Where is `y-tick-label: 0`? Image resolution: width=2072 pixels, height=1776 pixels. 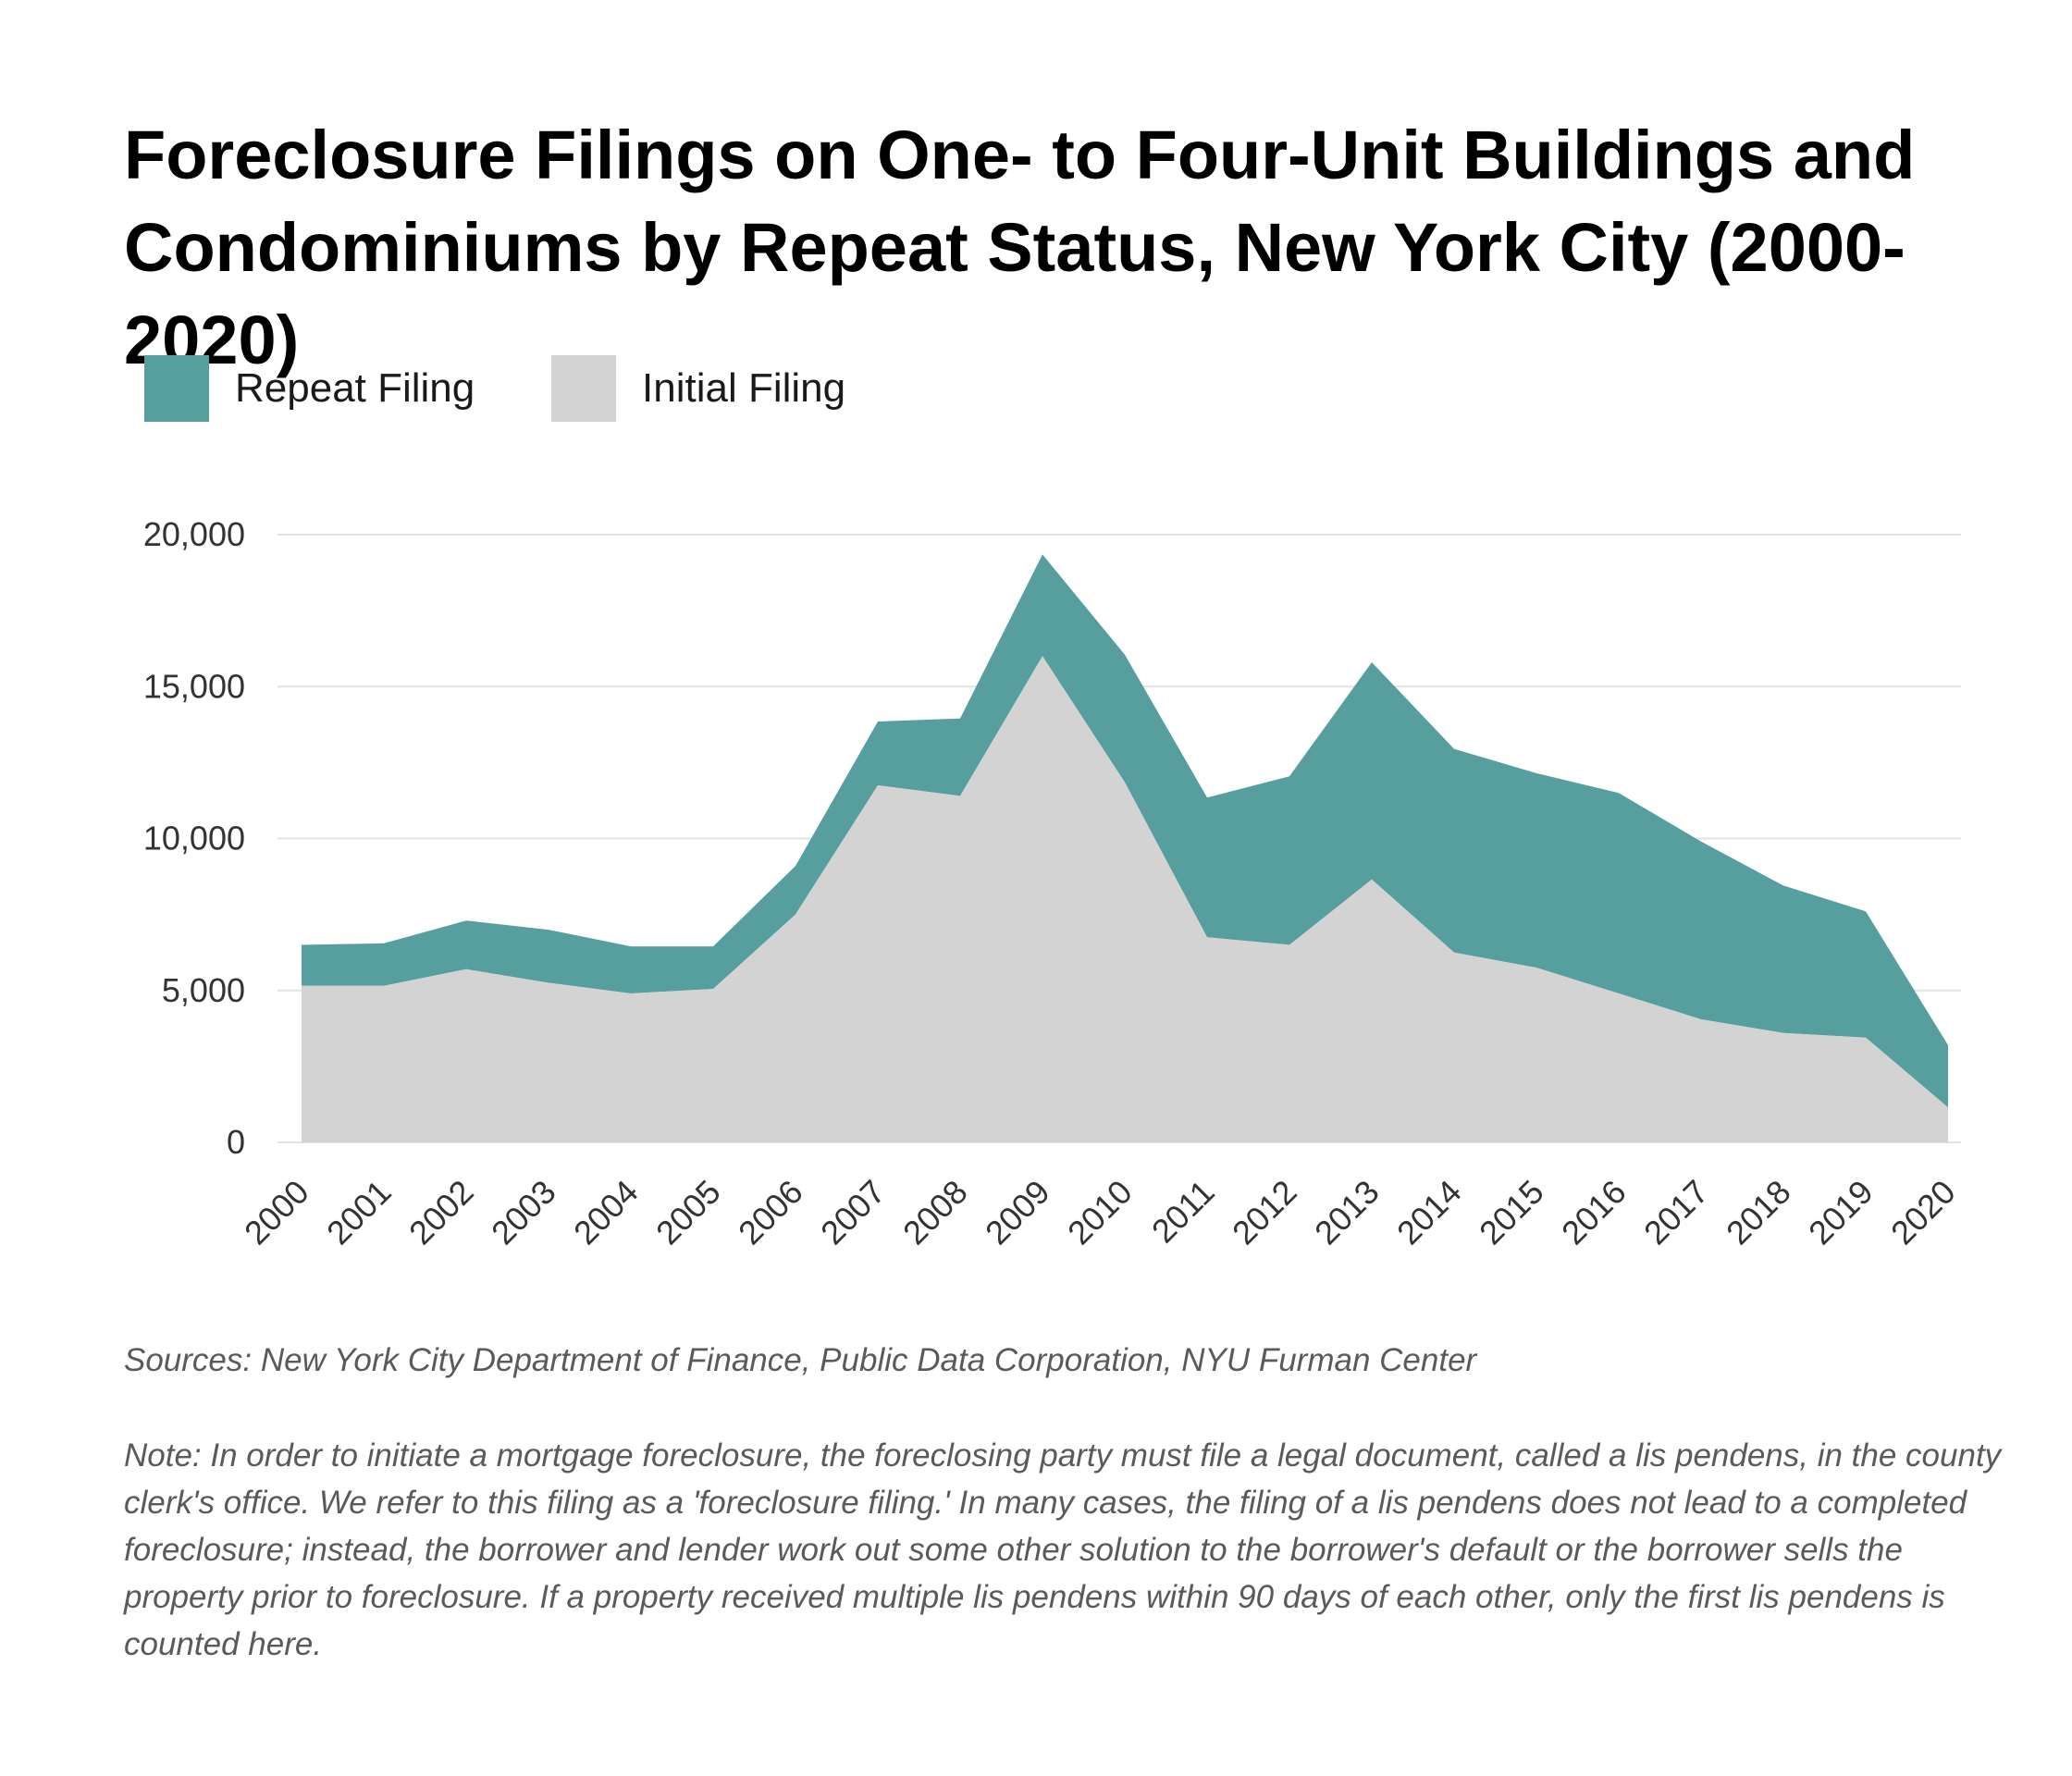 y-tick-label: 0 is located at coordinates (236, 1142).